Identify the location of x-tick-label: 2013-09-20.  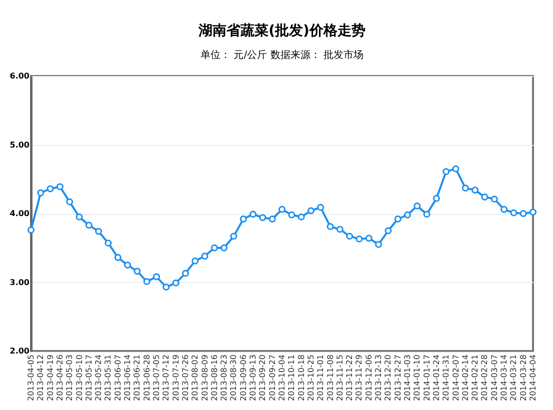
(263, 377).